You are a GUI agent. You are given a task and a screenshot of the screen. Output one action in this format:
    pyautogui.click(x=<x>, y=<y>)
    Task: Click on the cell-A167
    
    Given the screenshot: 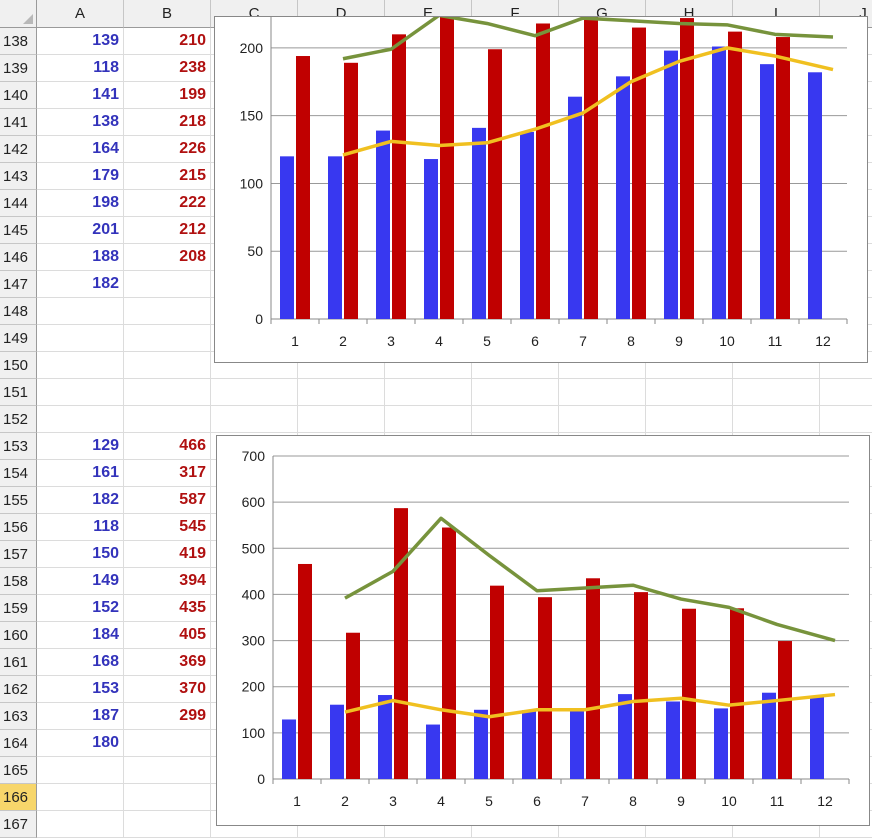 What is the action you would take?
    pyautogui.click(x=80, y=824)
    